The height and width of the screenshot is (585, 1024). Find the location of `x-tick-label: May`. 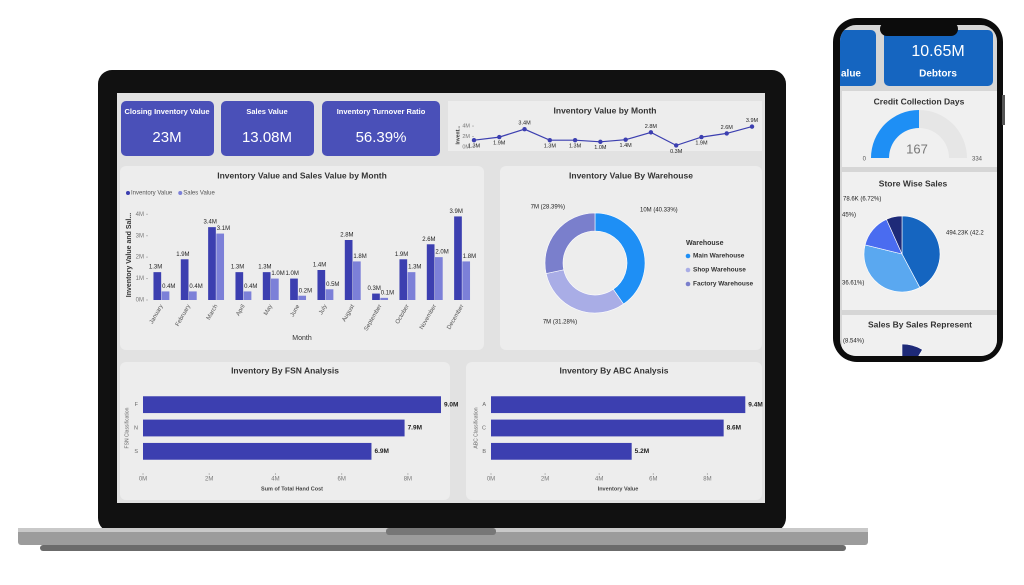

x-tick-label: May is located at coordinates (268, 310).